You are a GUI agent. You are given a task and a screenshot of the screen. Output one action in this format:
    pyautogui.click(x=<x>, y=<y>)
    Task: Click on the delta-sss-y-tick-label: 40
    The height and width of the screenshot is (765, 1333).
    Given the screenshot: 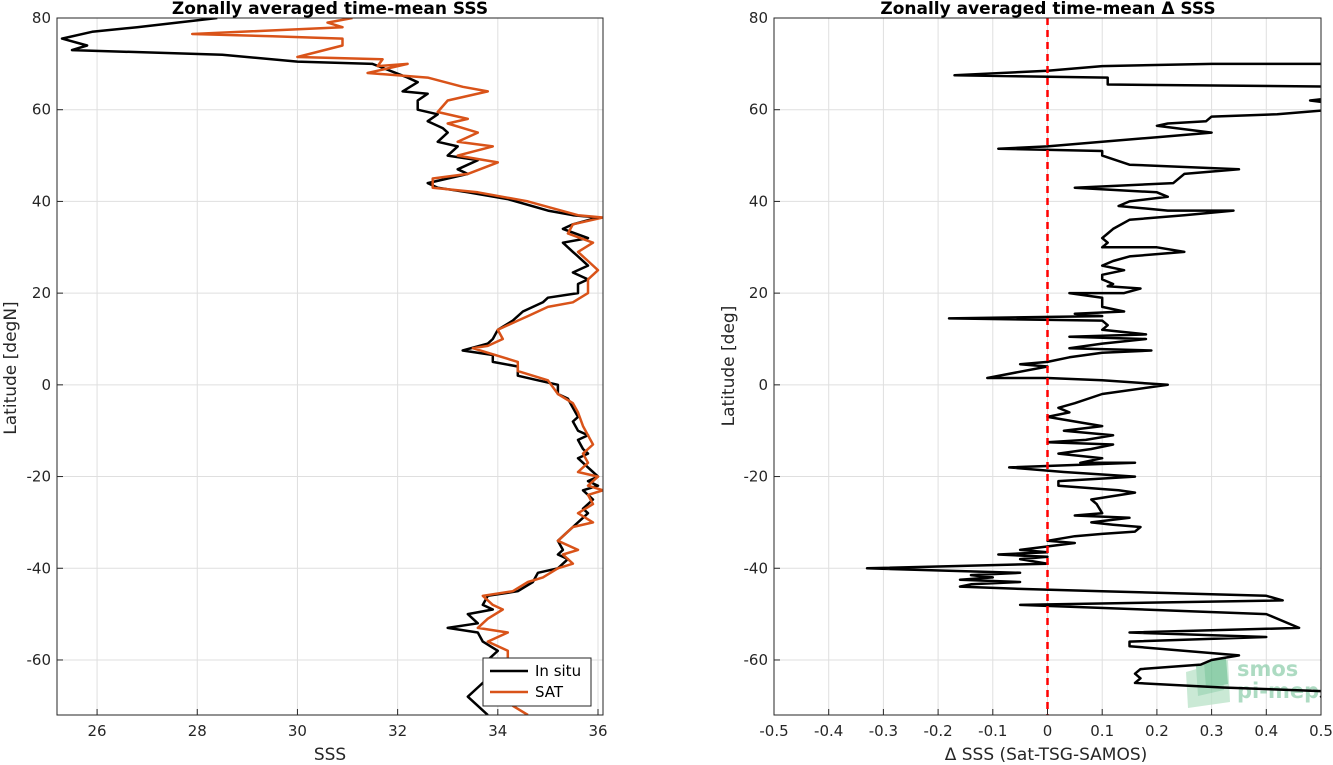 What is the action you would take?
    pyautogui.click(x=758, y=201)
    